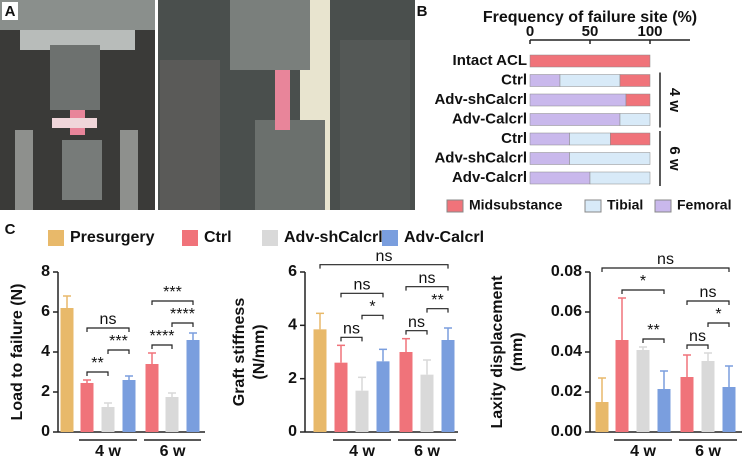  Describe the element at coordinates (566, 431) in the screenshot. I see `y-tick-label: 0.00` at that location.